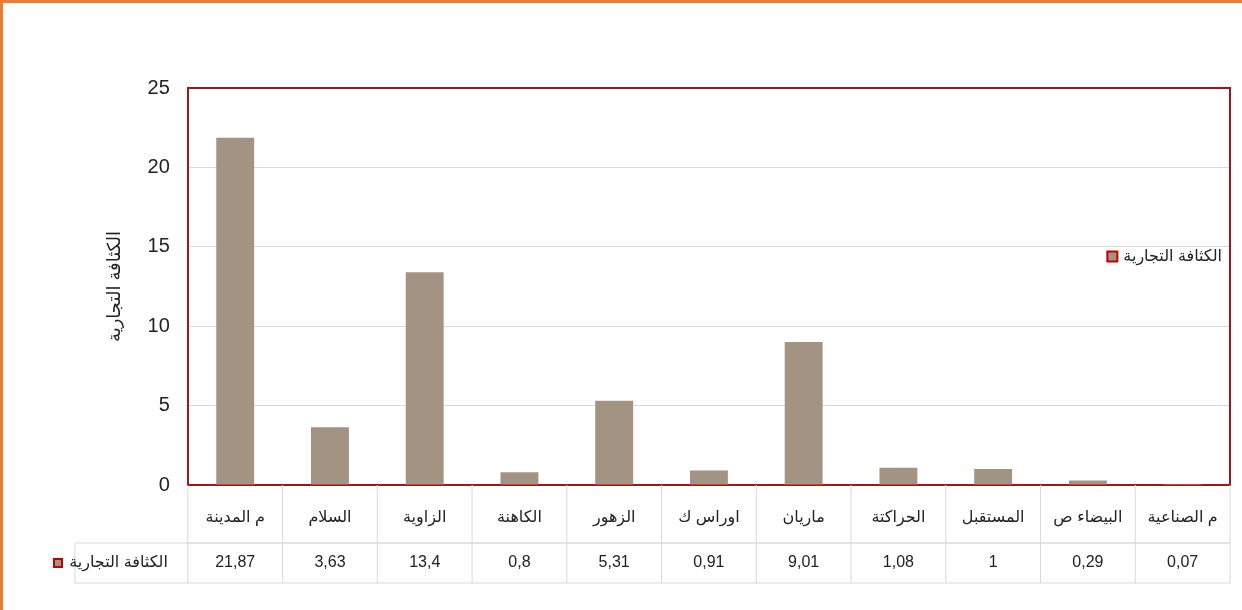 The height and width of the screenshot is (610, 1242). Describe the element at coordinates (613, 518) in the screenshot. I see `x-tick-label: الزهور` at that location.